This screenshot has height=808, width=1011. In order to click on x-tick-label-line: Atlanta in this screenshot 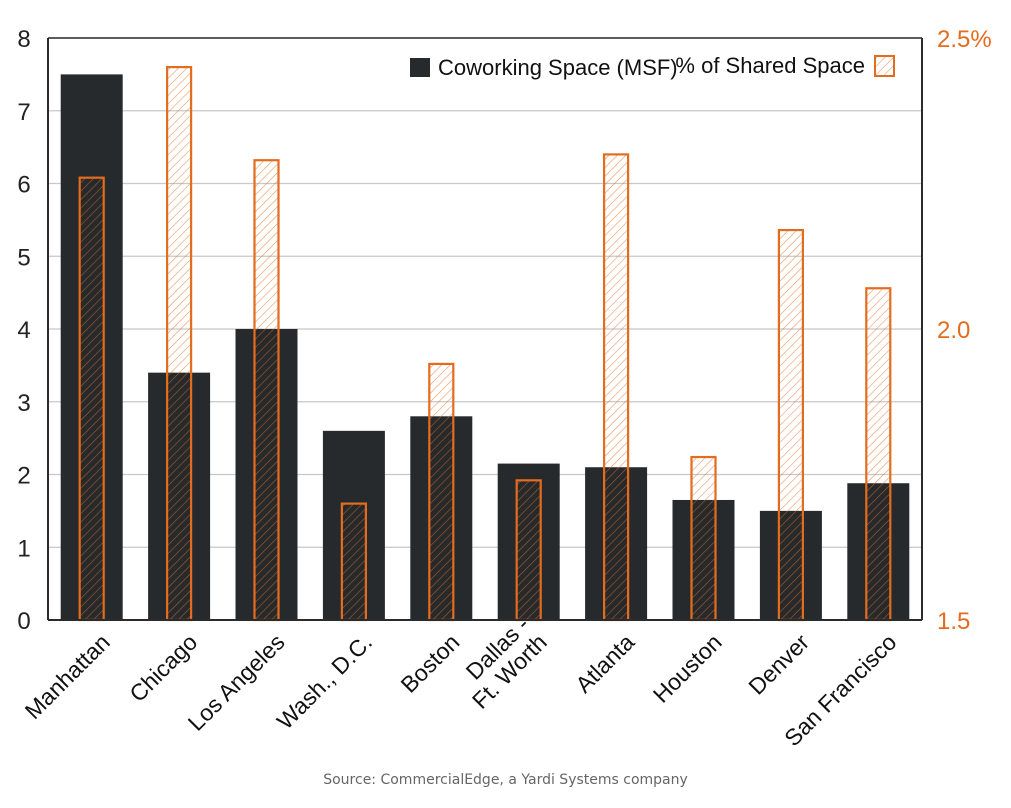, I will do `click(604, 663)`.